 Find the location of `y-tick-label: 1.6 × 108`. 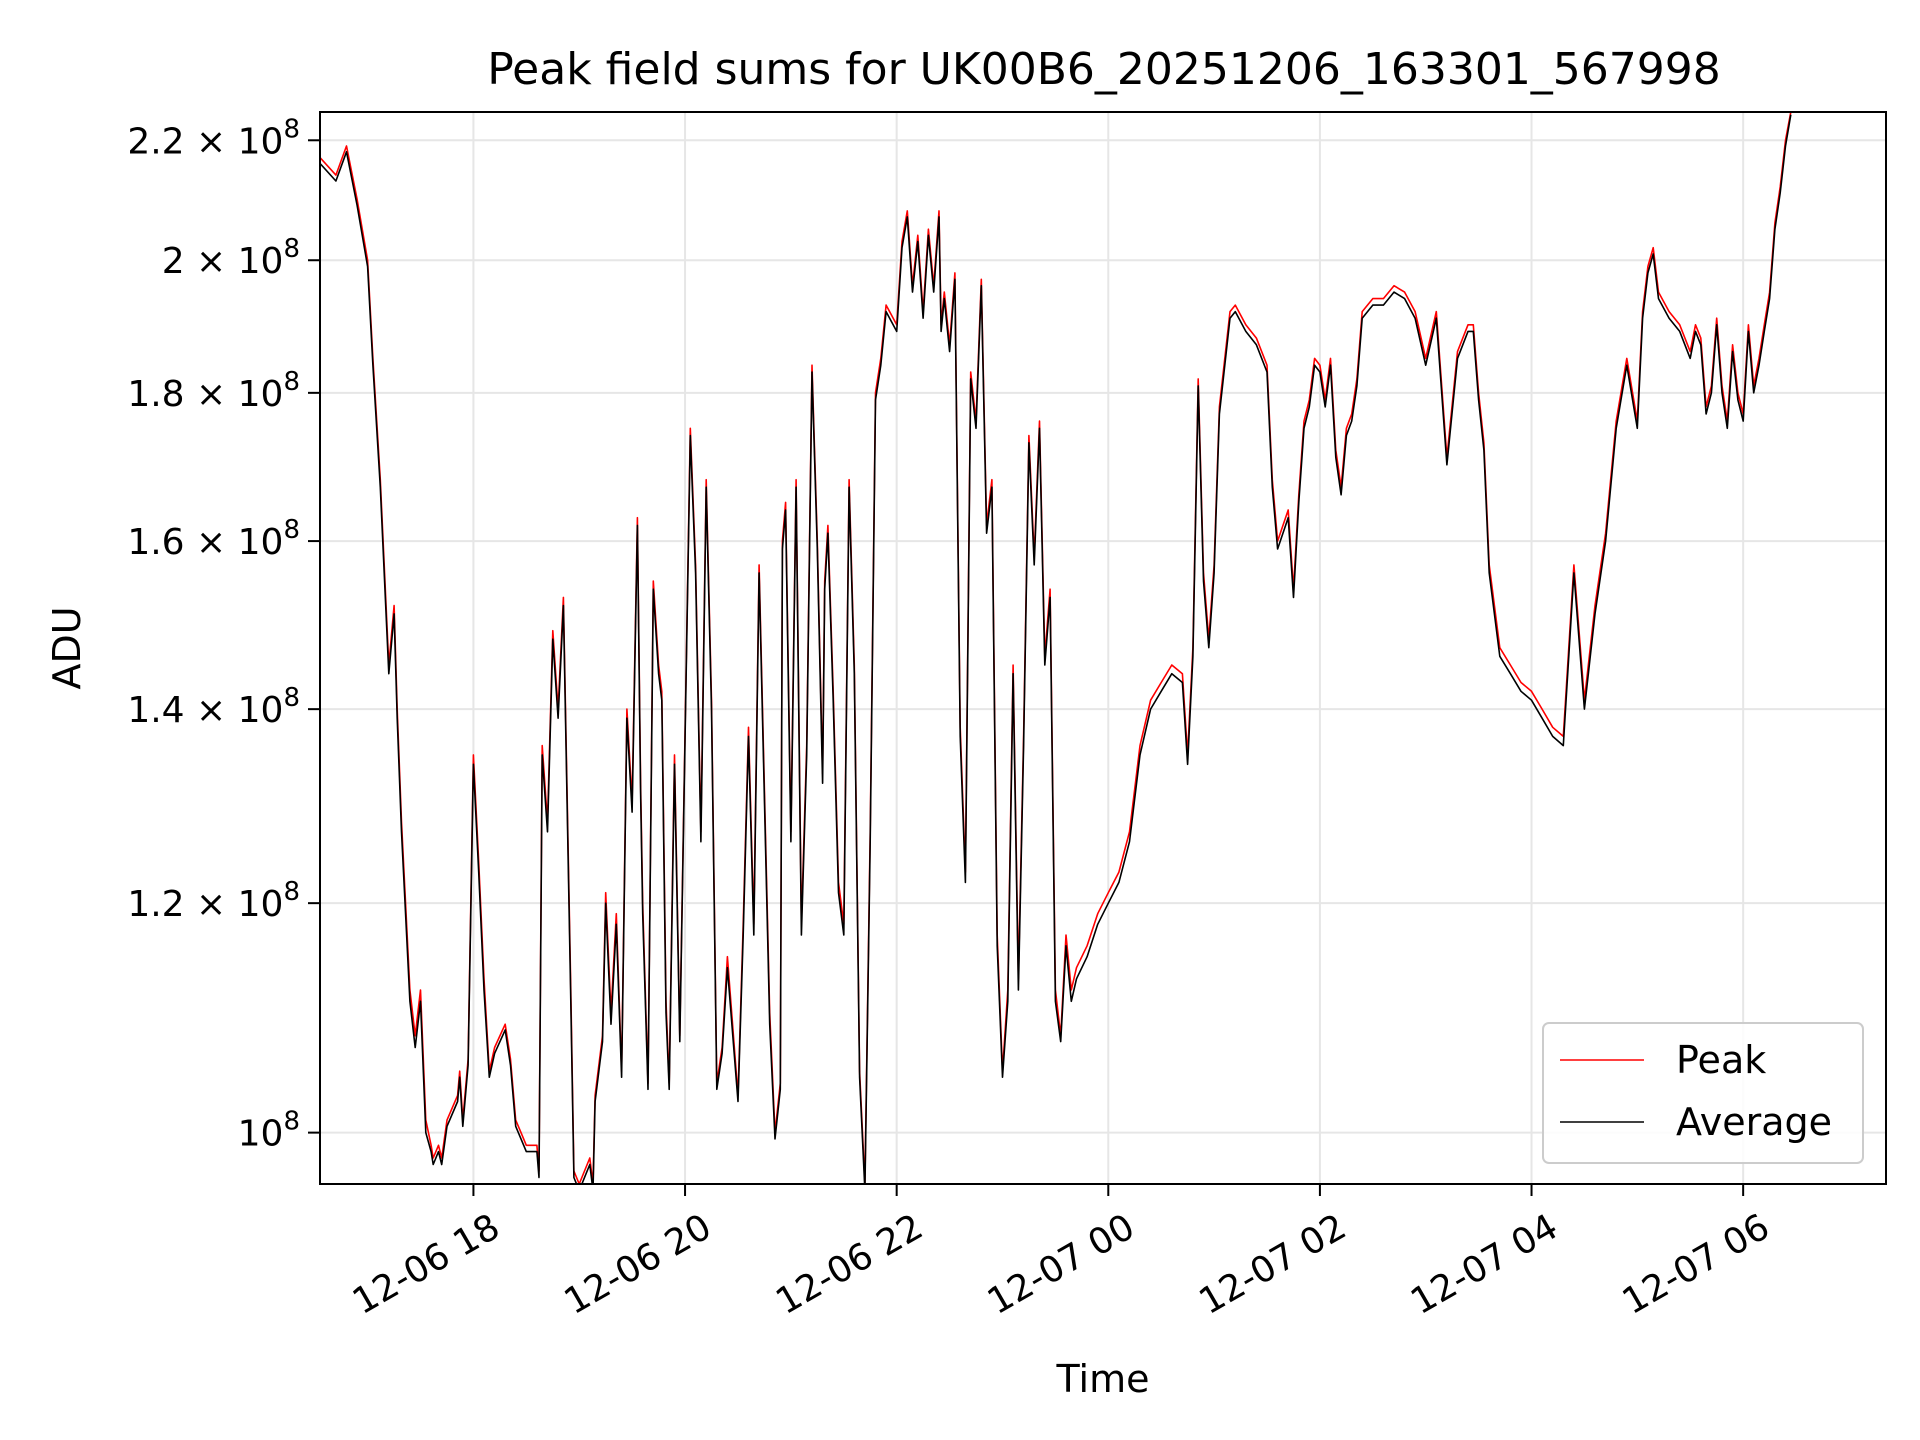

y-tick-label: 1.6 × 108 is located at coordinates (213, 539).